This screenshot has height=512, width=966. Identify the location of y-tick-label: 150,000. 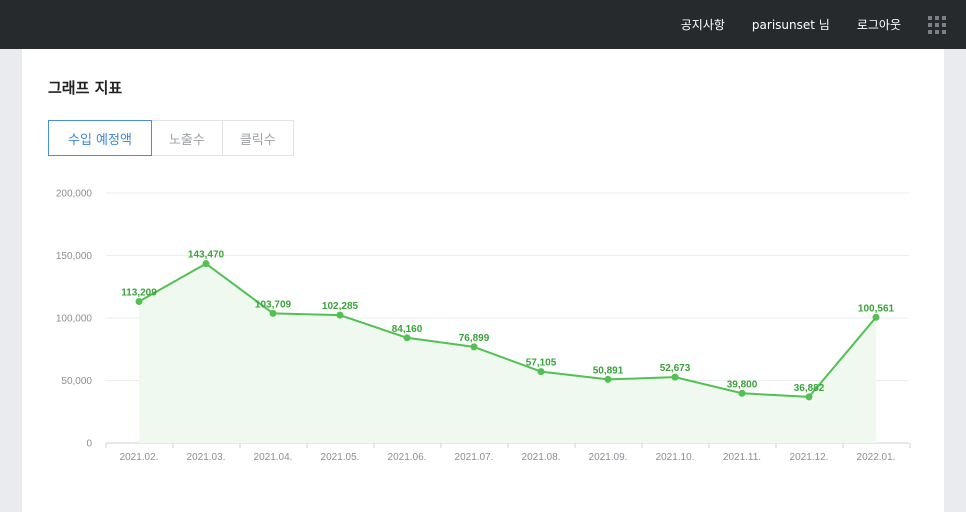
(74, 256).